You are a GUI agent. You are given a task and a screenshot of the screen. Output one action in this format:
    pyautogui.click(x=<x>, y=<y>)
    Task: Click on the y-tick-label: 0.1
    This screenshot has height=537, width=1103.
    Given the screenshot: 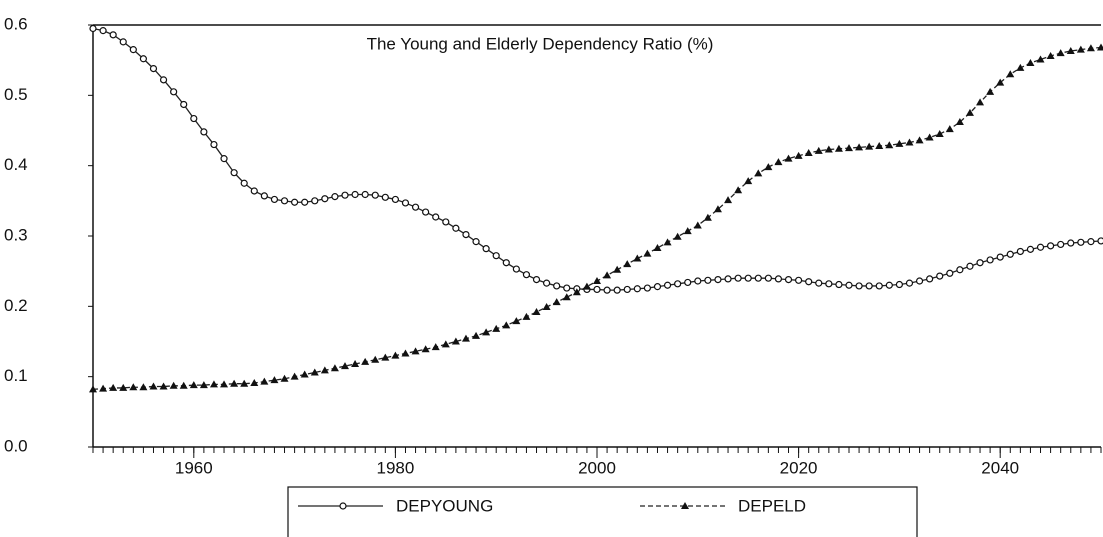 What is the action you would take?
    pyautogui.click(x=16, y=375)
    